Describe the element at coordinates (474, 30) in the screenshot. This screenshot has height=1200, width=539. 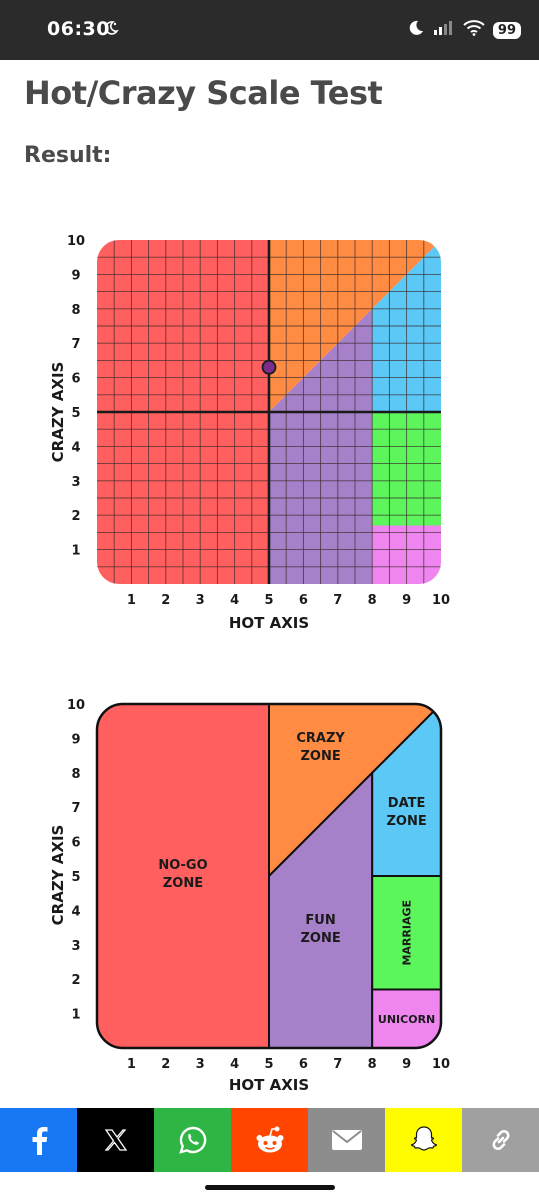
I see `wifi-icon` at that location.